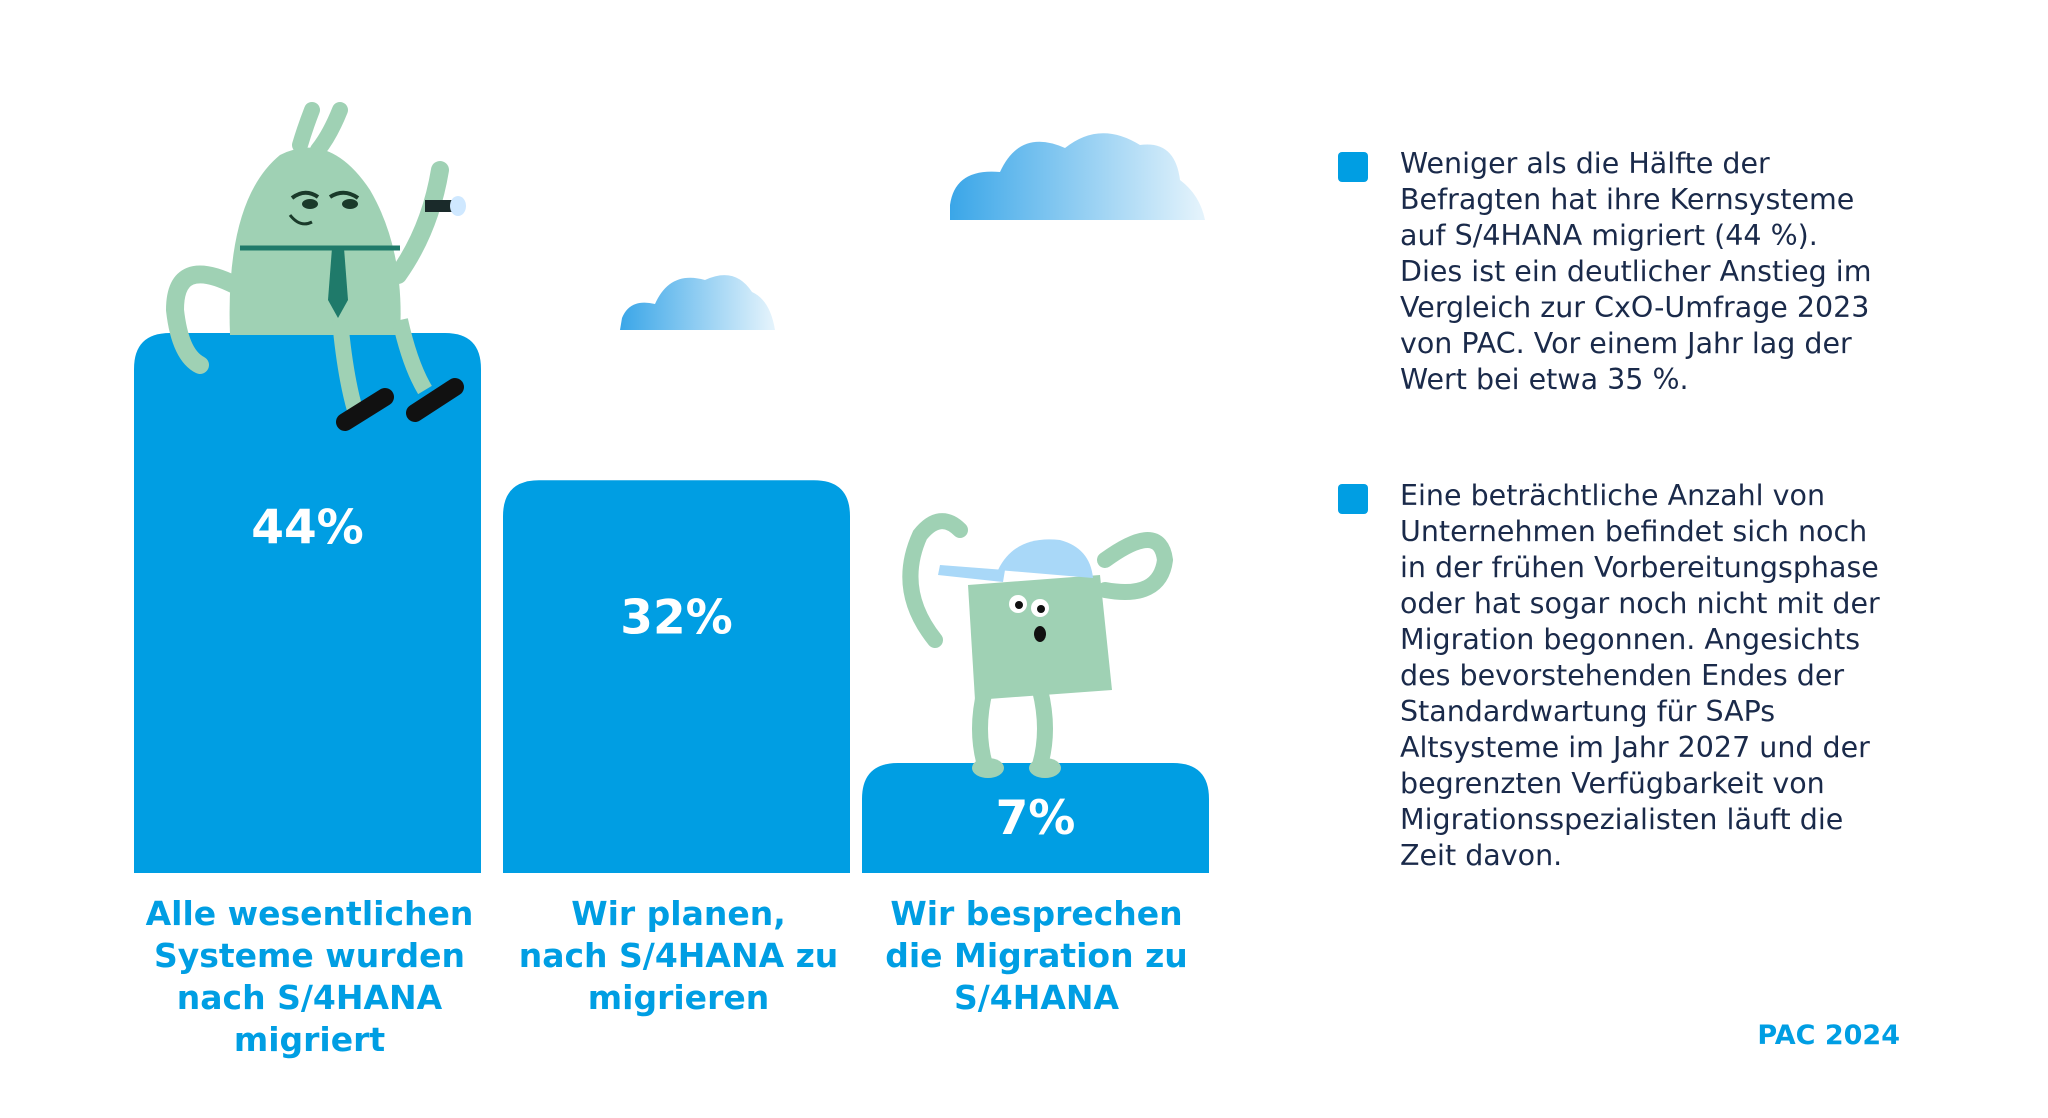 This screenshot has width=2048, height=1118. What do you see at coordinates (697, 302) in the screenshot?
I see `cloud-small-icon` at bounding box center [697, 302].